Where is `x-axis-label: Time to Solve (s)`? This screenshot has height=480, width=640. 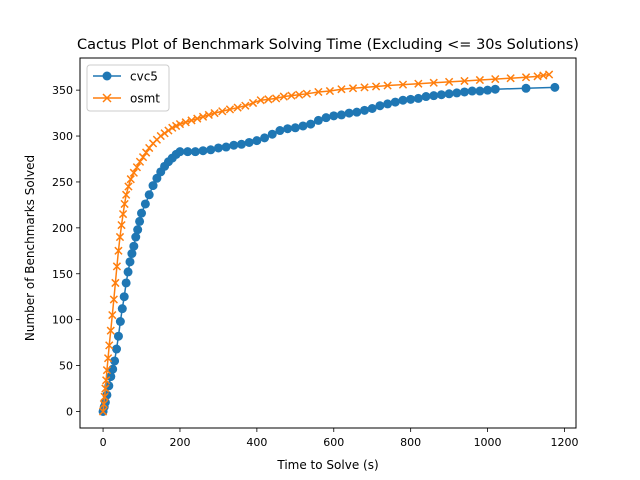
x-axis-label: Time to Solve (s) is located at coordinates (327, 465).